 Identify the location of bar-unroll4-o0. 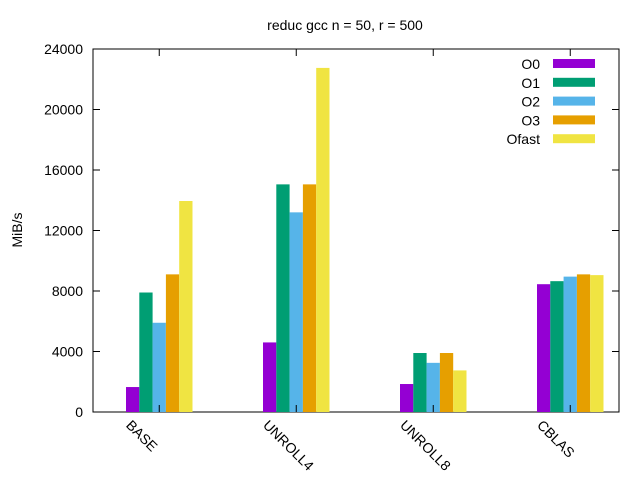
(270, 377).